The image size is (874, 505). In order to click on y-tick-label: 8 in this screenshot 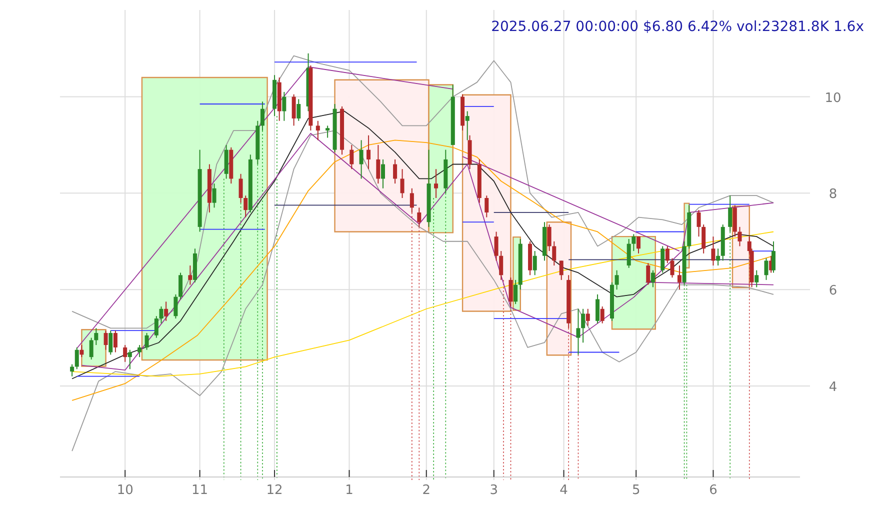, I will do `click(833, 194)`.